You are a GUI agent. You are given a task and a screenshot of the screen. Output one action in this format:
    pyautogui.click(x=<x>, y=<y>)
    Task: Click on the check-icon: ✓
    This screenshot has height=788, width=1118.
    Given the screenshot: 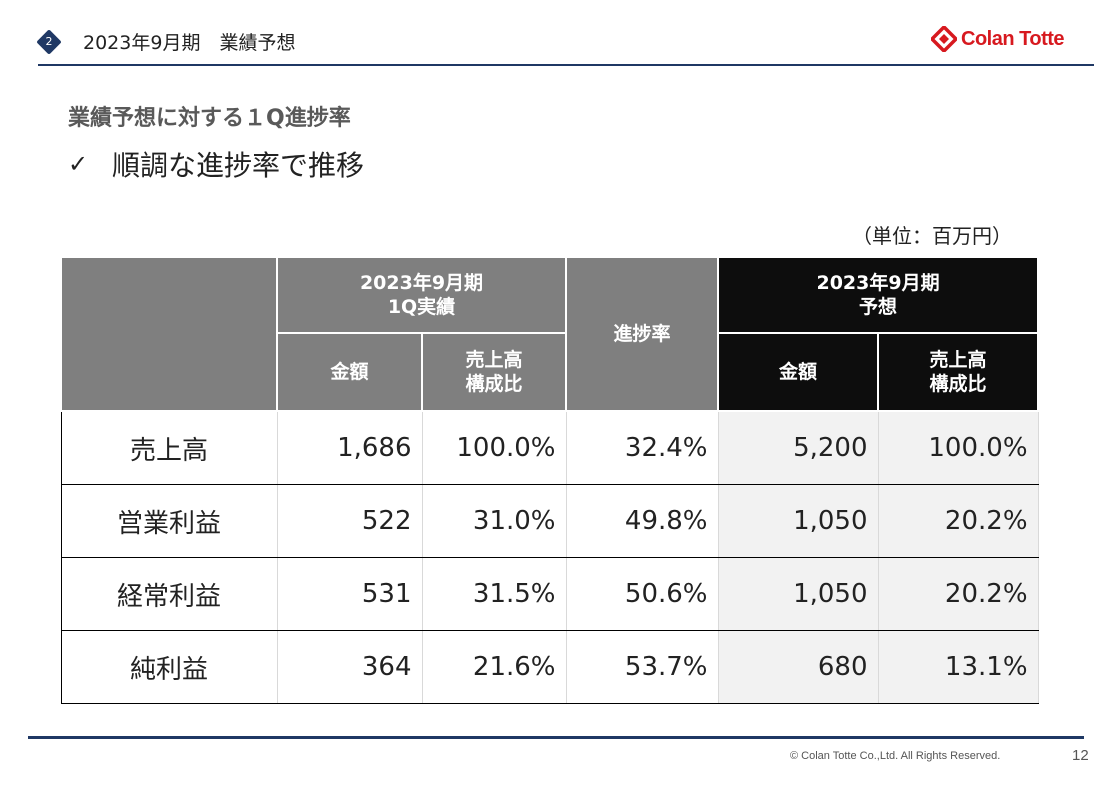 What is the action you would take?
    pyautogui.click(x=78, y=164)
    